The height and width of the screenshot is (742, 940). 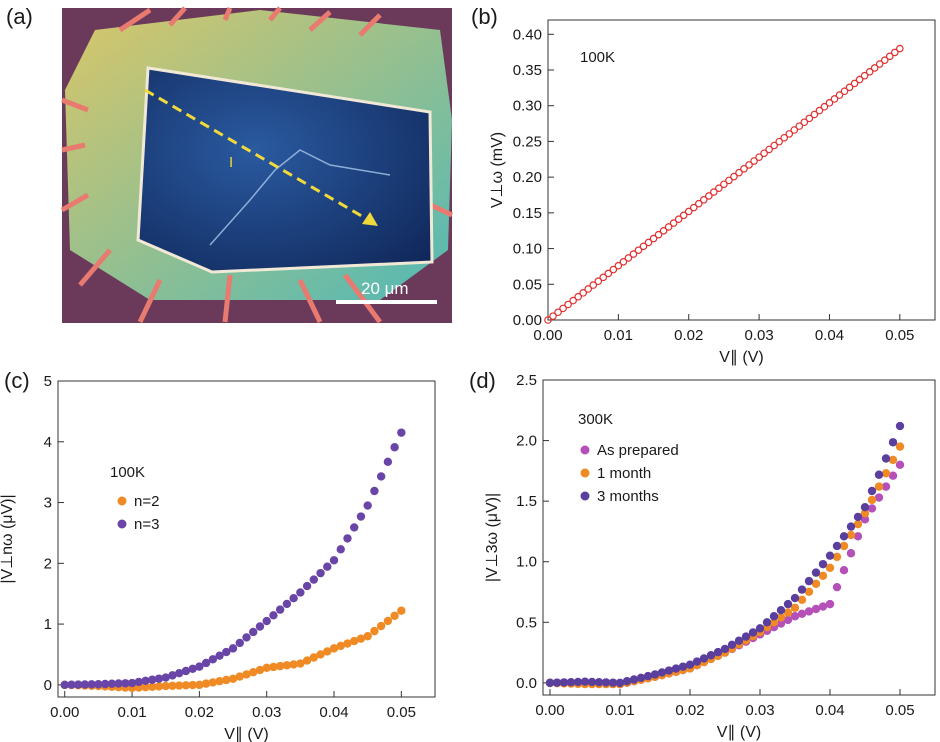 What do you see at coordinates (624, 473) in the screenshot?
I see `legend-label: 1 month` at bounding box center [624, 473].